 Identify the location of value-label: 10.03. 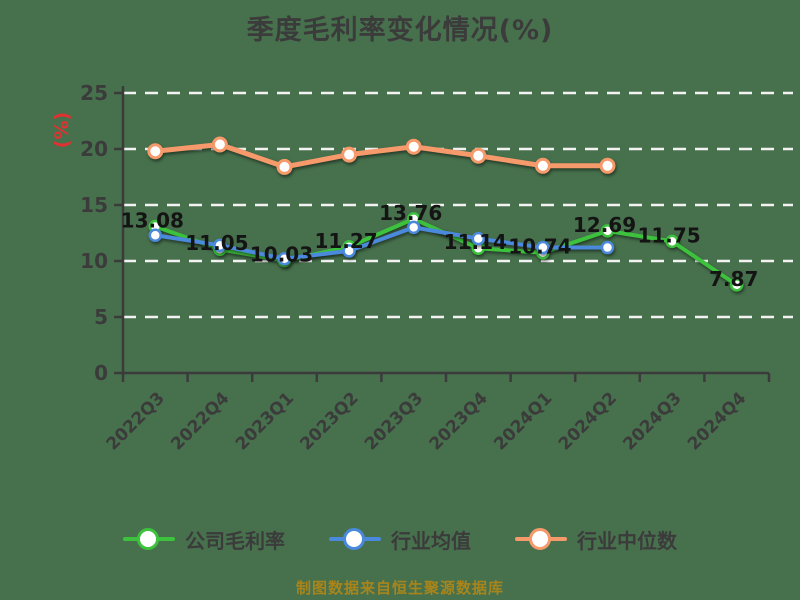
(281, 255).